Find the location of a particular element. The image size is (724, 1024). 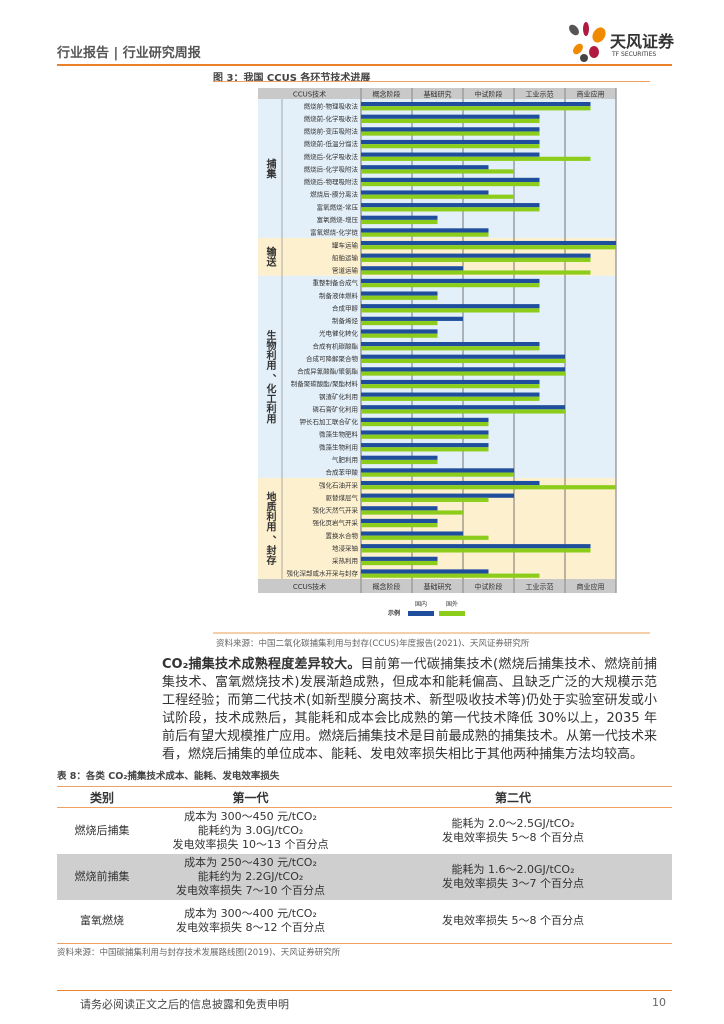

table-cell-gen2: 能耗为 1.6～2.0GJ/tCO₂ 发电效率损失 3～7 个百分点 is located at coordinates (513, 876).